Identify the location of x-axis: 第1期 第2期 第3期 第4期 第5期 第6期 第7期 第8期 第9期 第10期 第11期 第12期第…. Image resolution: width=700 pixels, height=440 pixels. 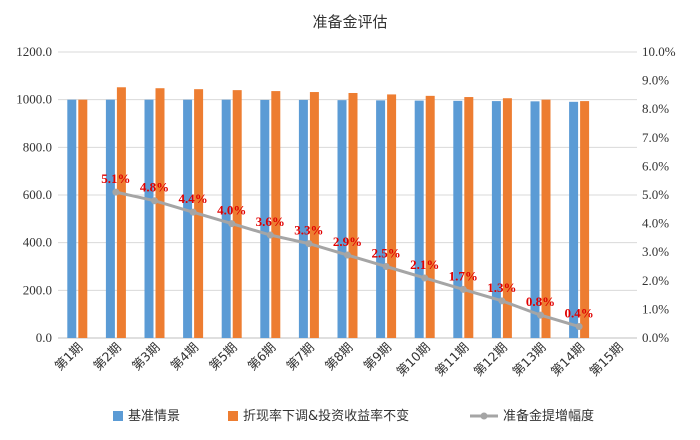
(339, 360).